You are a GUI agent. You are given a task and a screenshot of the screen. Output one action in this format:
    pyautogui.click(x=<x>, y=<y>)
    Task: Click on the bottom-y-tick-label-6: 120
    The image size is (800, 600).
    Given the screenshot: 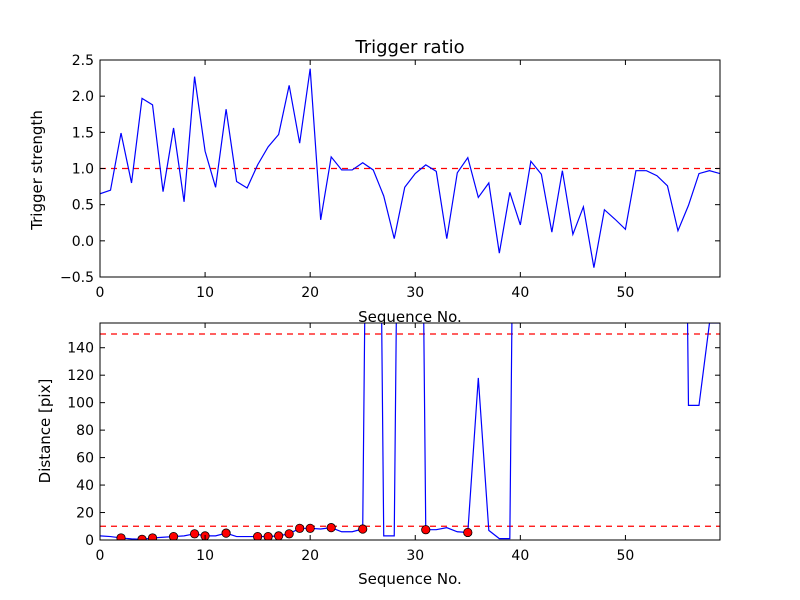 What is the action you would take?
    pyautogui.click(x=80, y=376)
    